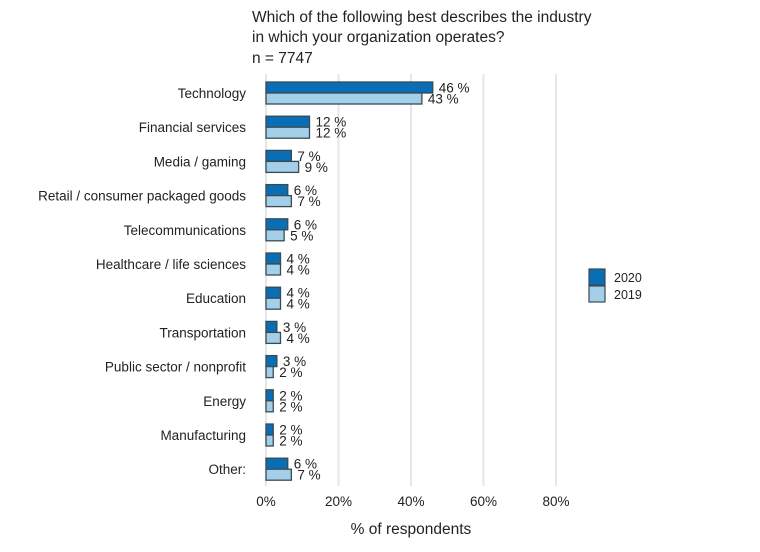 The width and height of the screenshot is (760, 552). I want to click on data-label-2020: 12 %, so click(331, 122).